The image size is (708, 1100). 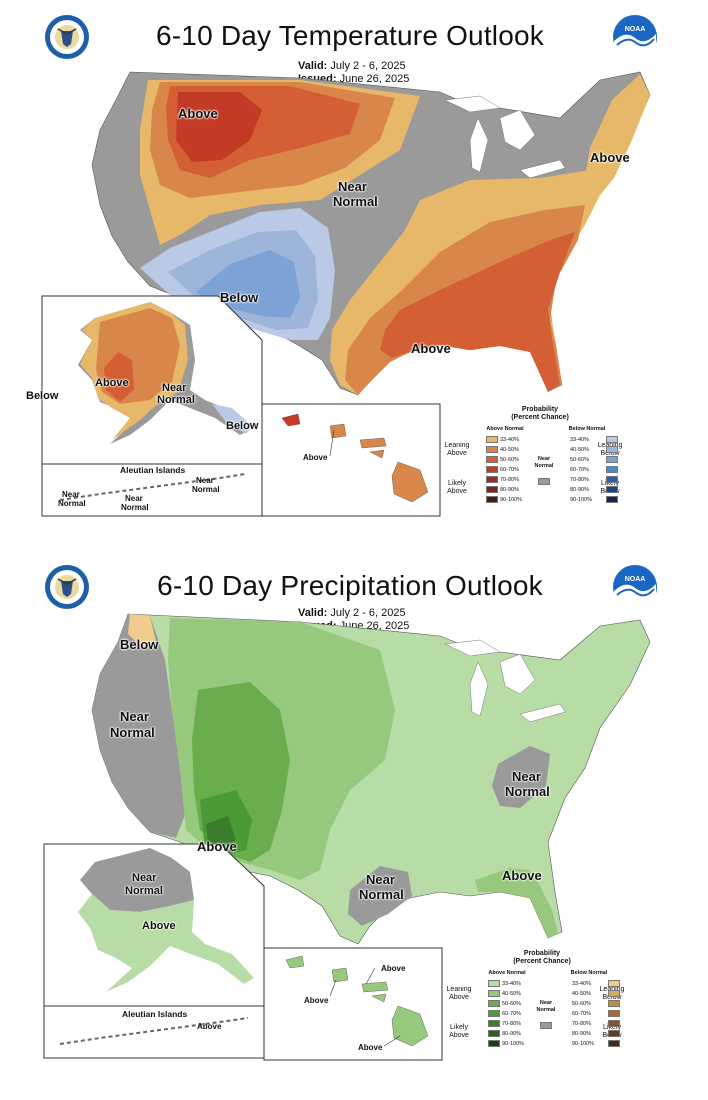 I want to click on label-aleut-near-b2: Normal, so click(x=135, y=507).